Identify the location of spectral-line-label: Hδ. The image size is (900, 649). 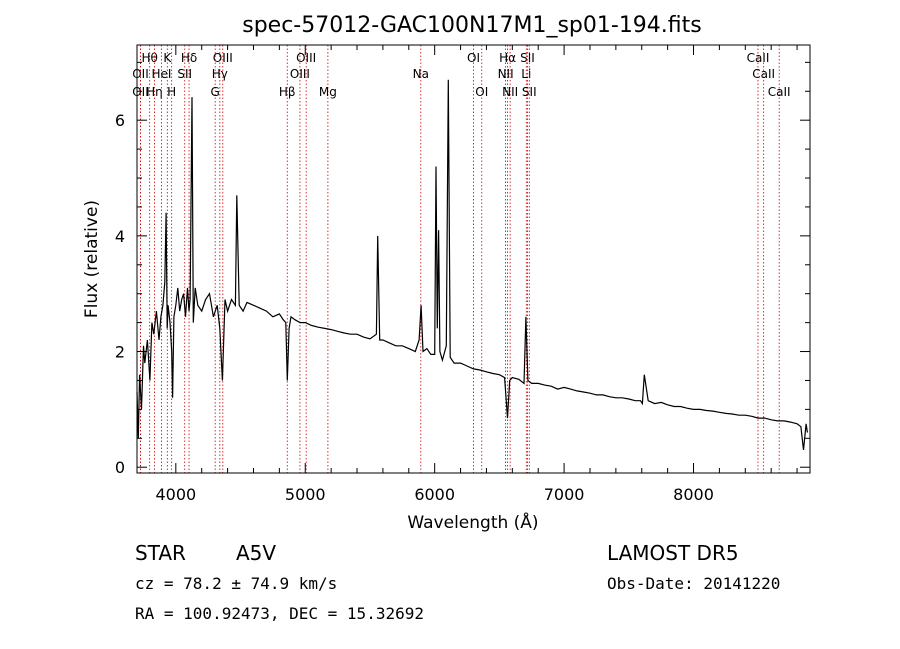
(189, 58).